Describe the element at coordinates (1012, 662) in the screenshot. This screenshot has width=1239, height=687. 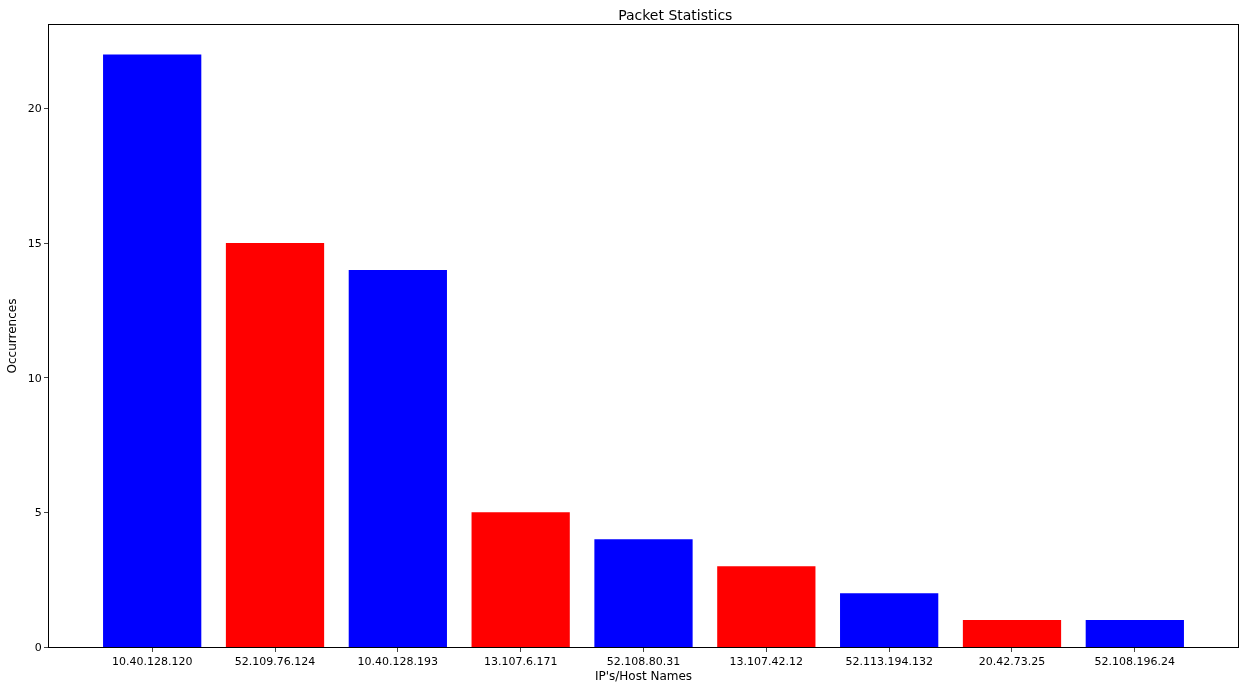
I see `x-tick-label: 20.42.73.25` at that location.